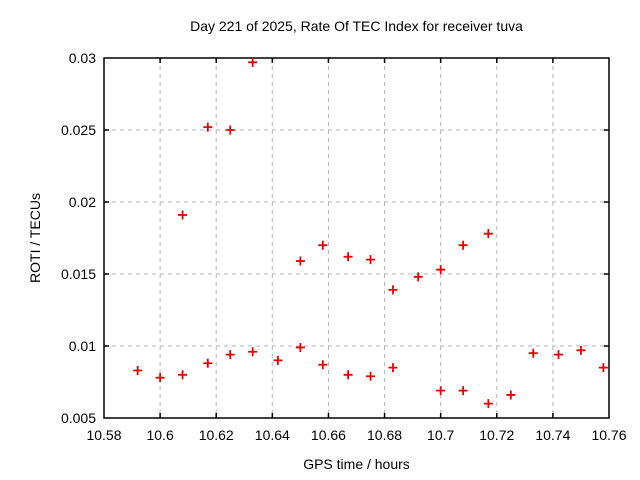 Image resolution: width=640 pixels, height=480 pixels. I want to click on x-tick-label: 10.6, so click(160, 435).